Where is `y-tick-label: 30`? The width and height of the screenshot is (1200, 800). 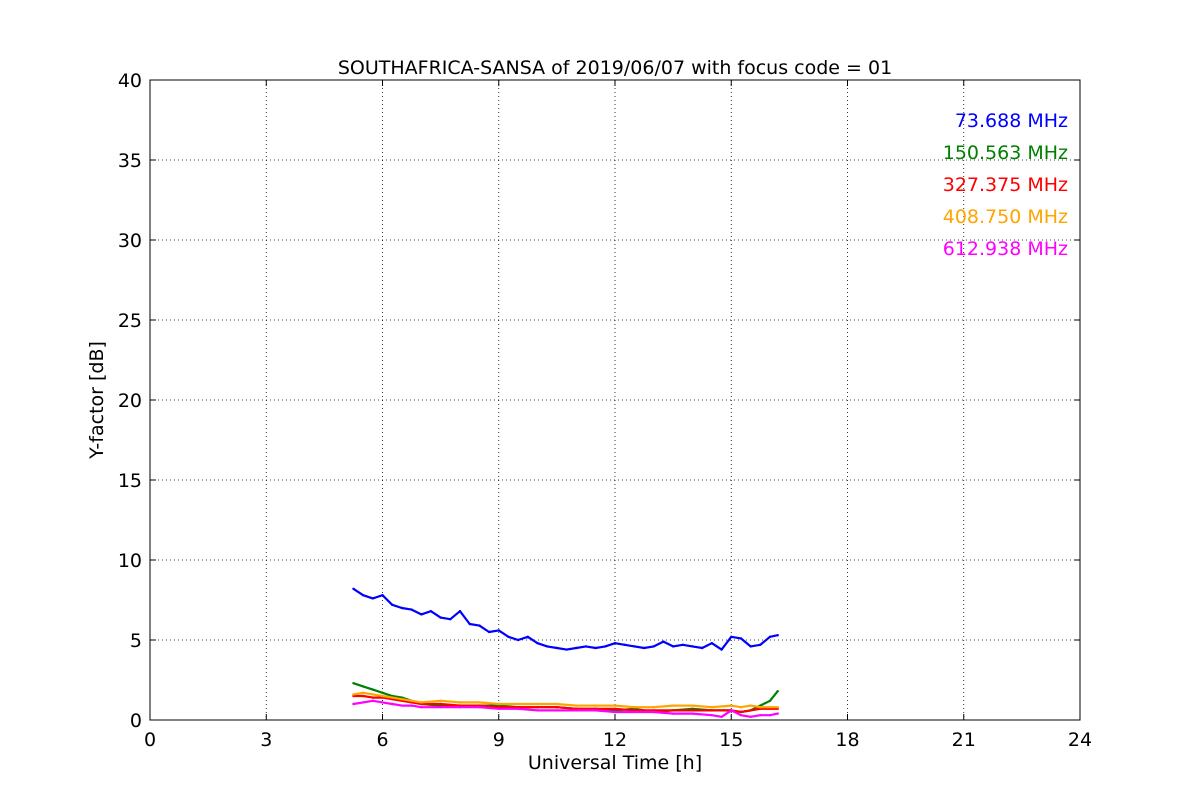
y-tick-label: 30 is located at coordinates (130, 241).